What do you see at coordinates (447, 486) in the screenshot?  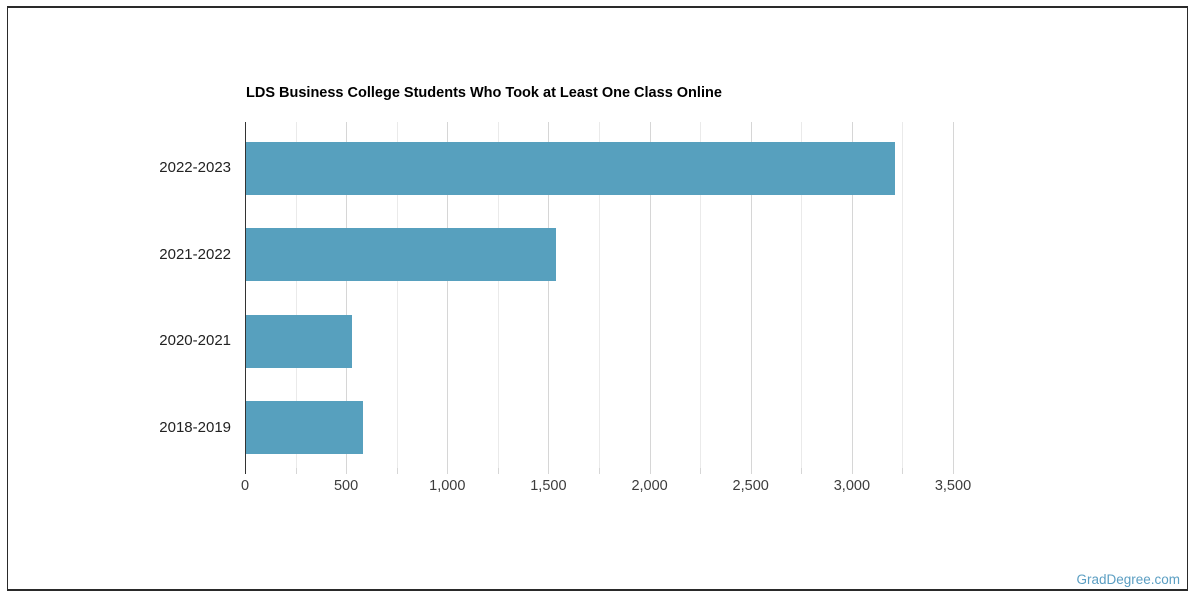 I see `x-tick-label-1,000: 1,000` at bounding box center [447, 486].